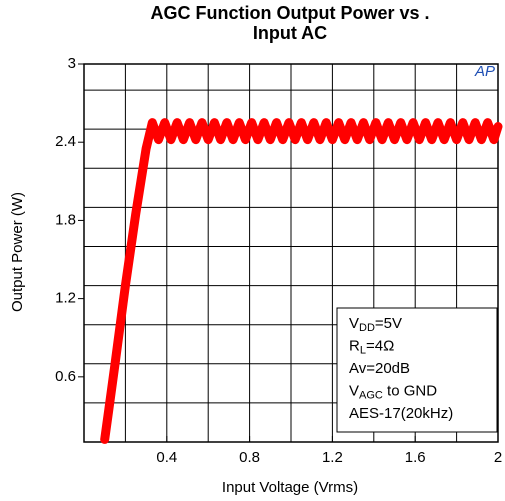  Describe the element at coordinates (290, 33) in the screenshot. I see `chart-title: Input AC` at that location.